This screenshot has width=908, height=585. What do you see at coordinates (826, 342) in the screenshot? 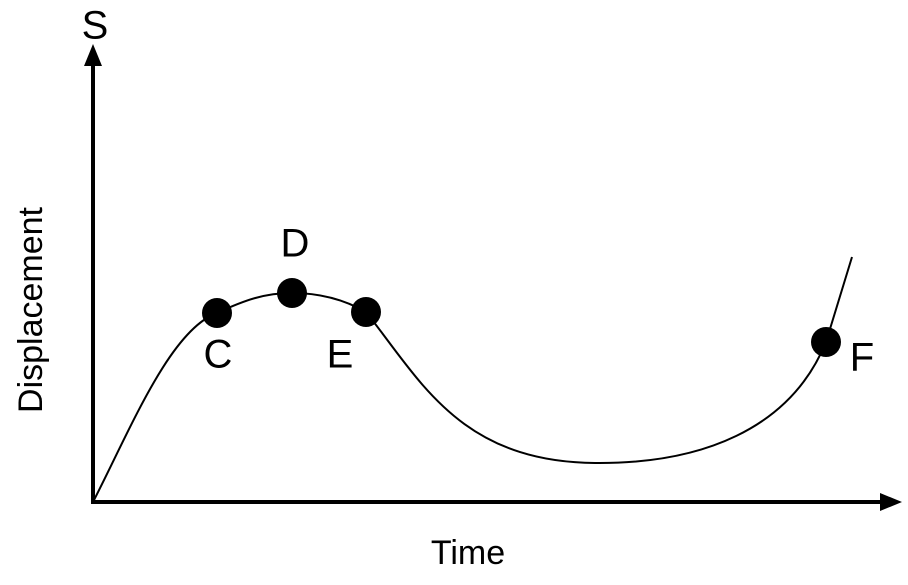
I see `point-f` at bounding box center [826, 342].